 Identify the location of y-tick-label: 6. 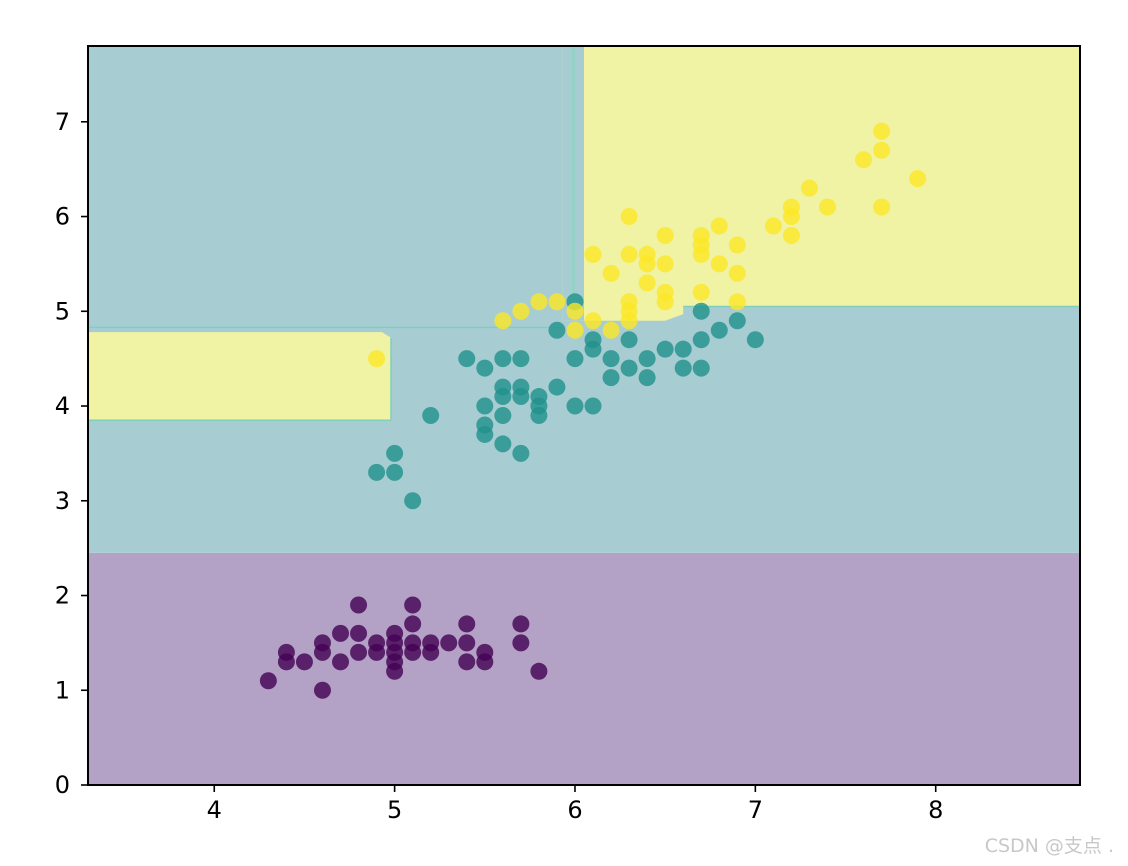
(62, 217).